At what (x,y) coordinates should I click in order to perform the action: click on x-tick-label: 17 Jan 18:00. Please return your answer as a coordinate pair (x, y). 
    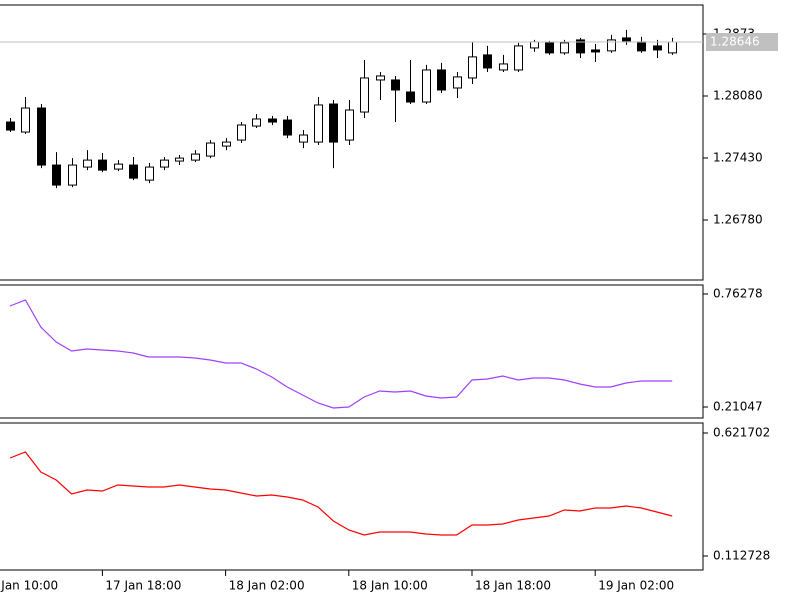
    Looking at the image, I should click on (143, 586).